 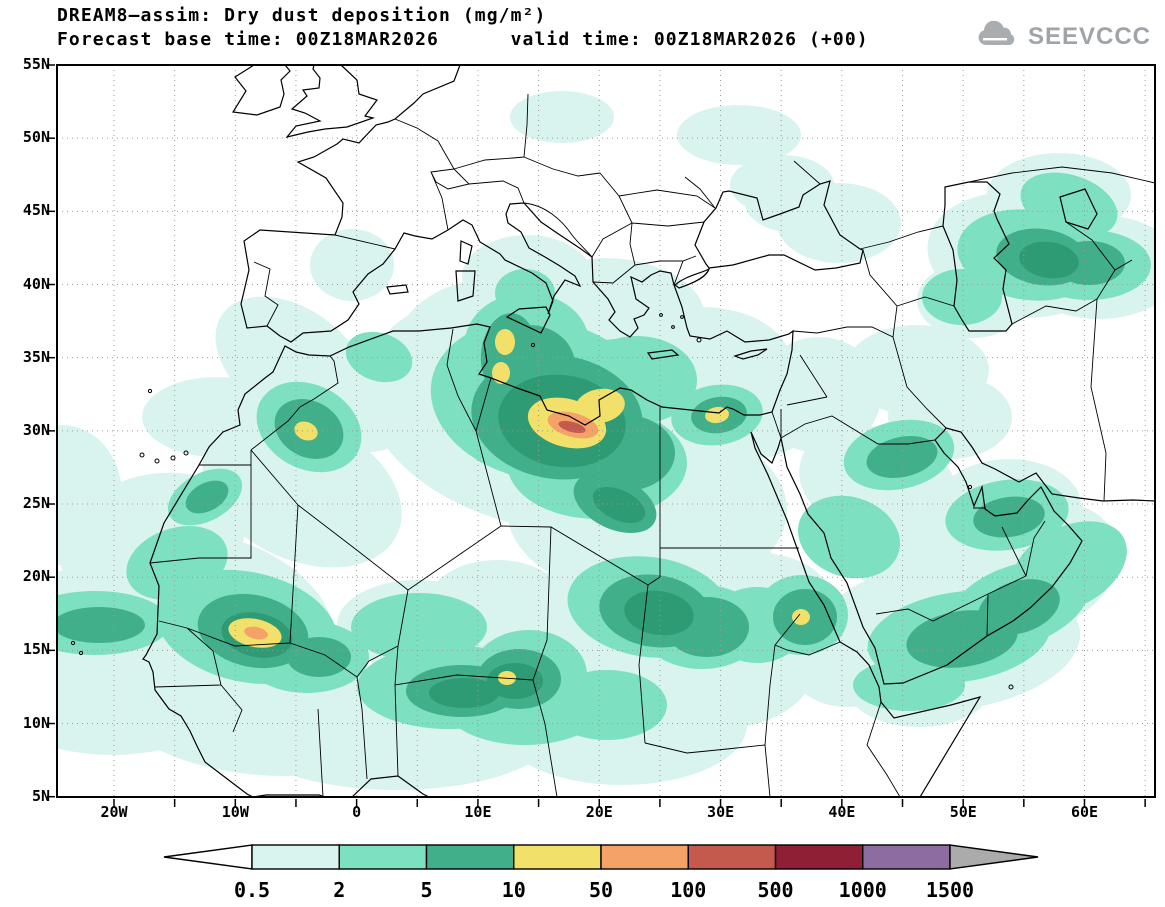 What do you see at coordinates (36, 649) in the screenshot?
I see `lat-label-15N: 15N` at bounding box center [36, 649].